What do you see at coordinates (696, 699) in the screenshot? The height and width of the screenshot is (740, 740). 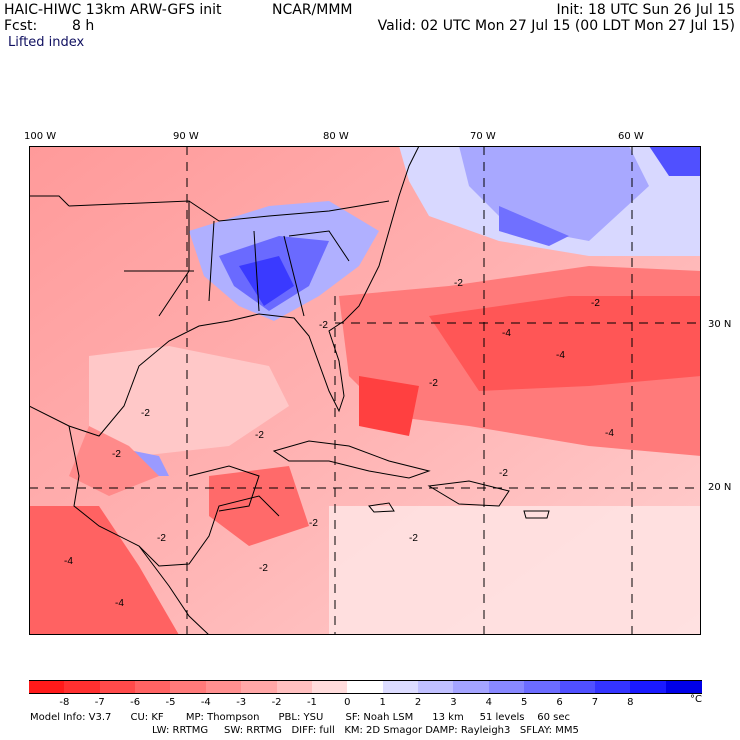 I see `colorbar-unit: °C` at bounding box center [696, 699].